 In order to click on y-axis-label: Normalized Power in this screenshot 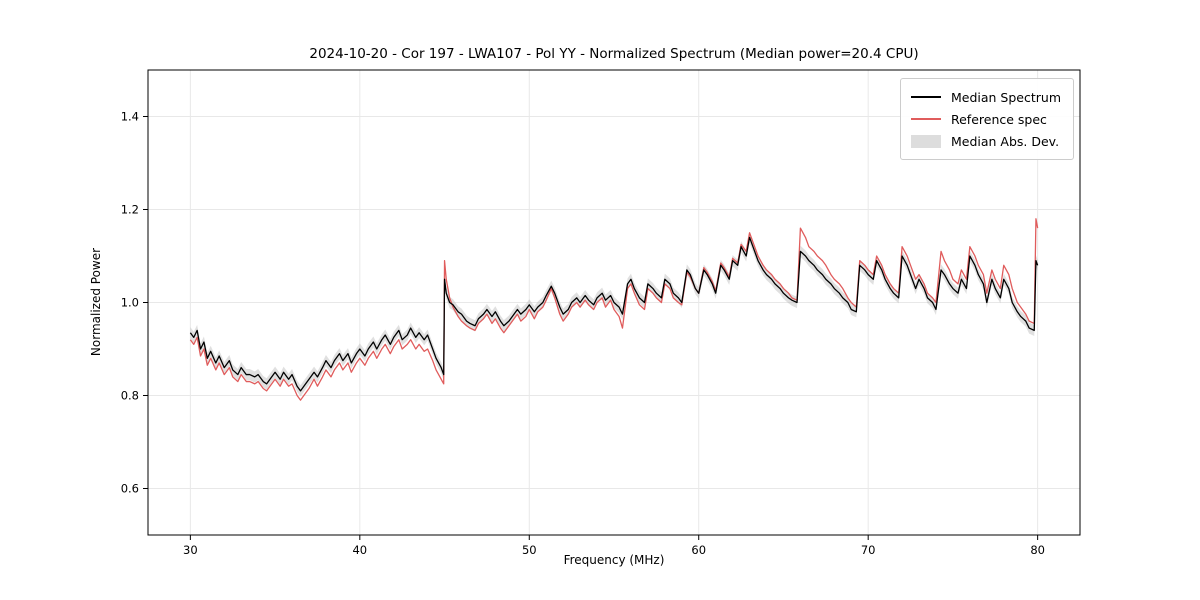, I will do `click(96, 302)`.